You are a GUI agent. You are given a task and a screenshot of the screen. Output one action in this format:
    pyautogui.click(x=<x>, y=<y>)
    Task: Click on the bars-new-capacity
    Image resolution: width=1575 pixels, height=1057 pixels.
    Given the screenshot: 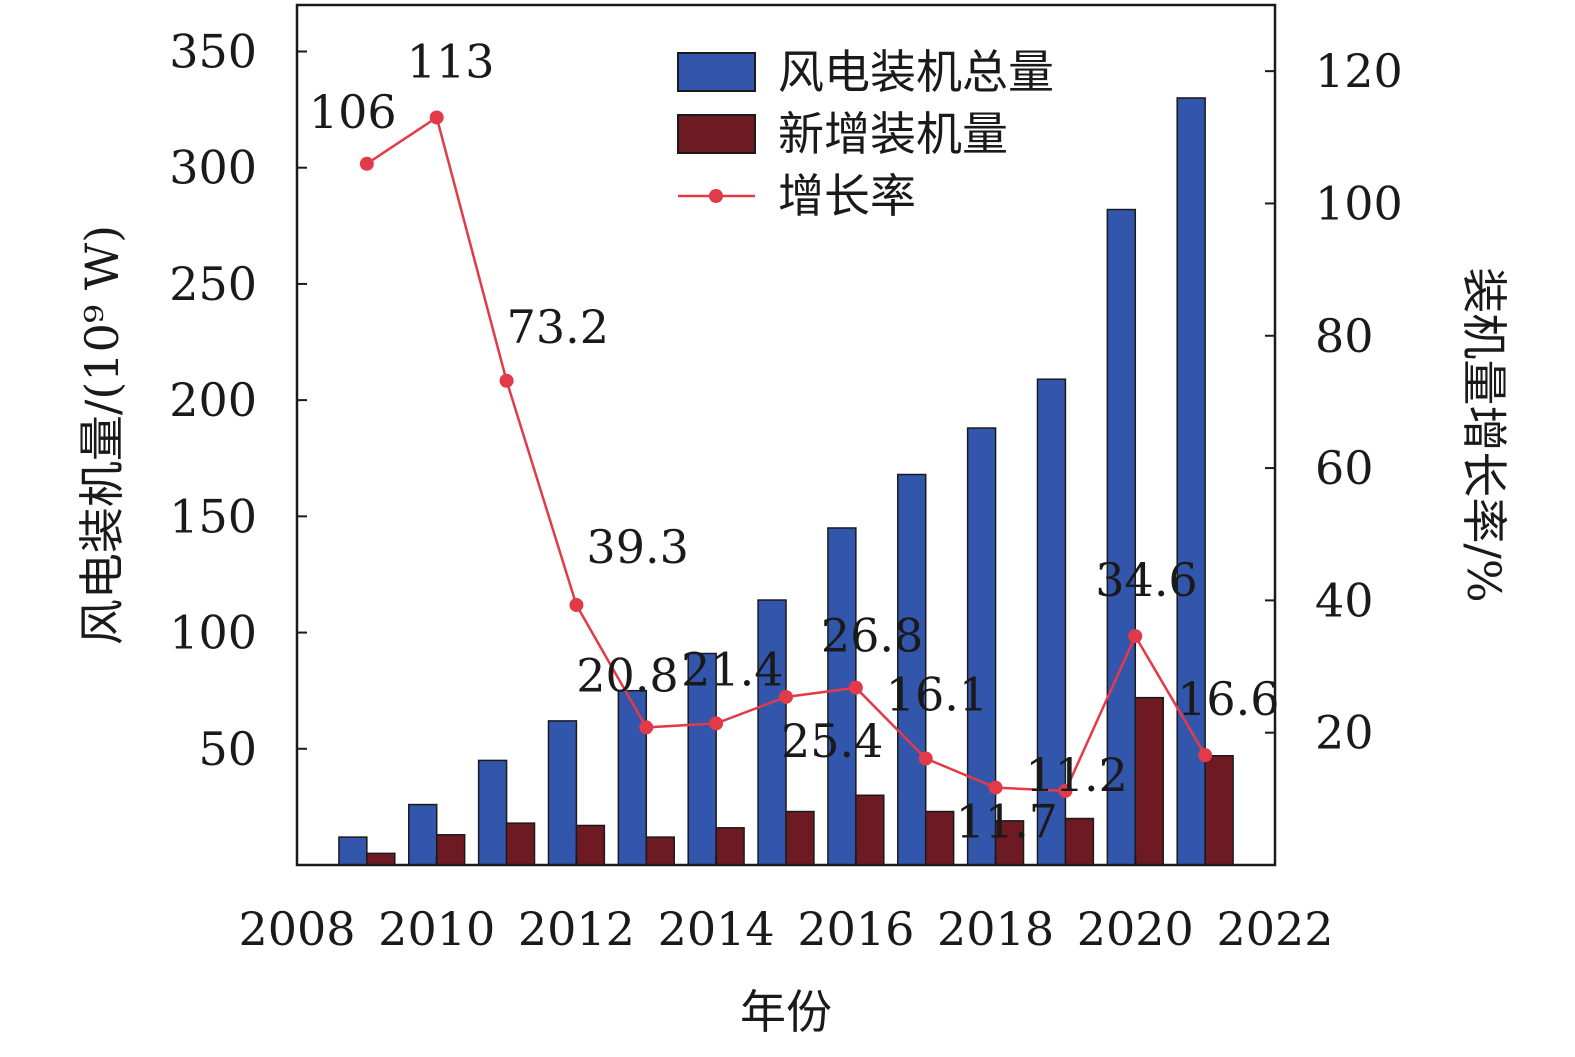 What is the action you would take?
    pyautogui.click(x=800, y=781)
    